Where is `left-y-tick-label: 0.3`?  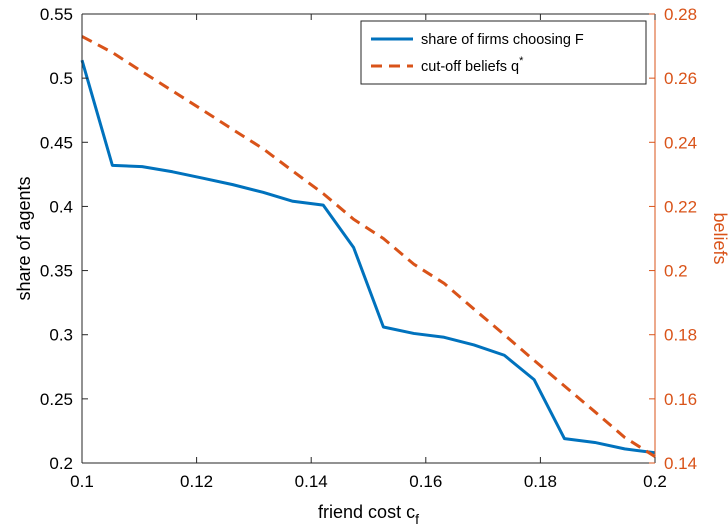 left-y-tick-label: 0.3 is located at coordinates (61, 335).